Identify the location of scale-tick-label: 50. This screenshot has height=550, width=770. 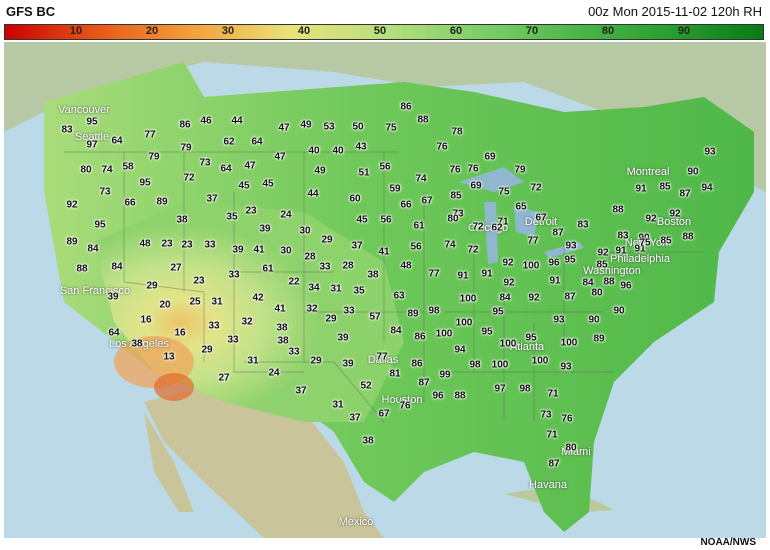
(380, 31).